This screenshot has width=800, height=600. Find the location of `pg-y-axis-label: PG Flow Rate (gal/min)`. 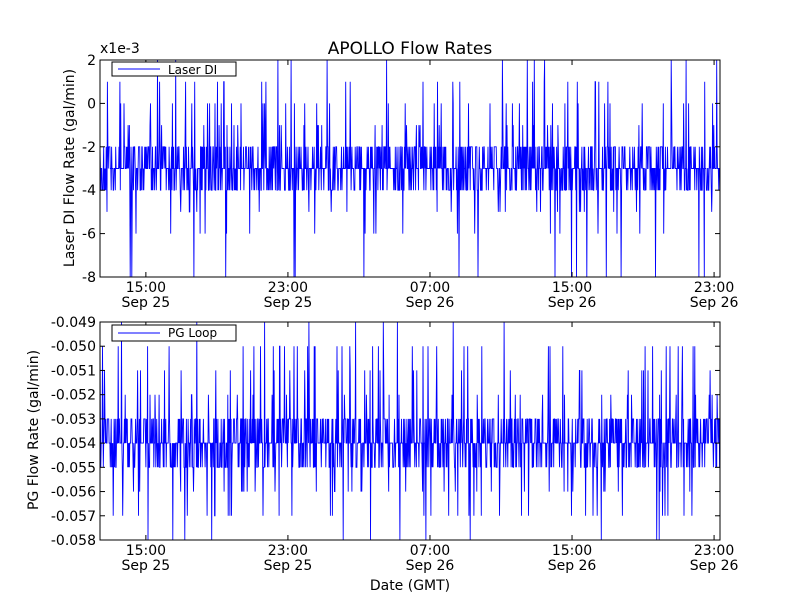

pg-y-axis-label: PG Flow Rate (gal/min) is located at coordinates (34, 430).